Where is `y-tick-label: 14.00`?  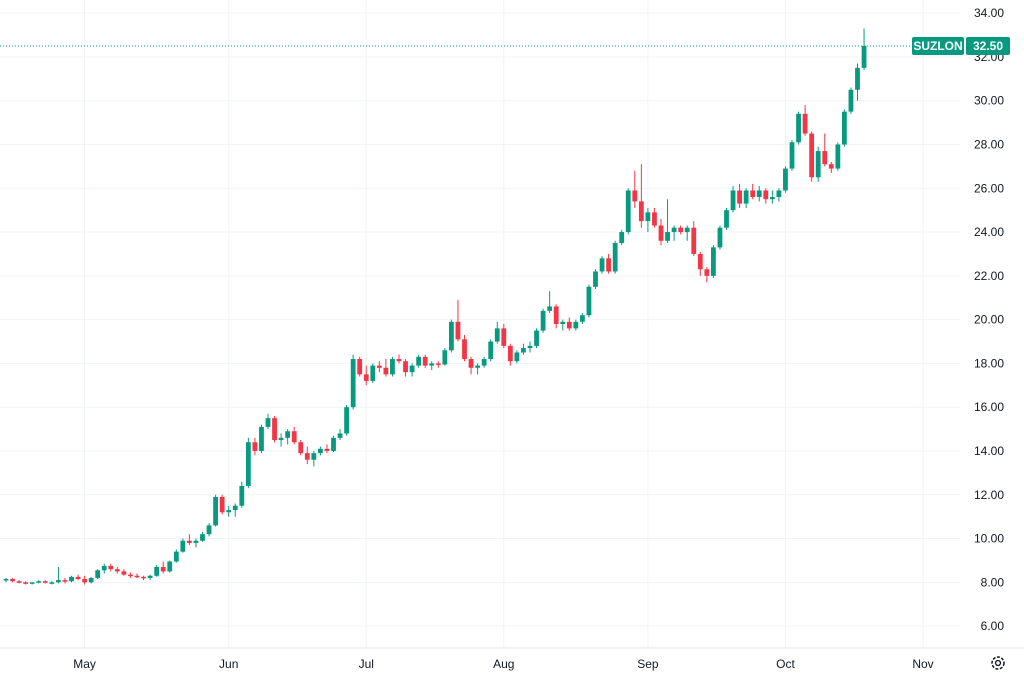 y-tick-label: 14.00 is located at coordinates (989, 451).